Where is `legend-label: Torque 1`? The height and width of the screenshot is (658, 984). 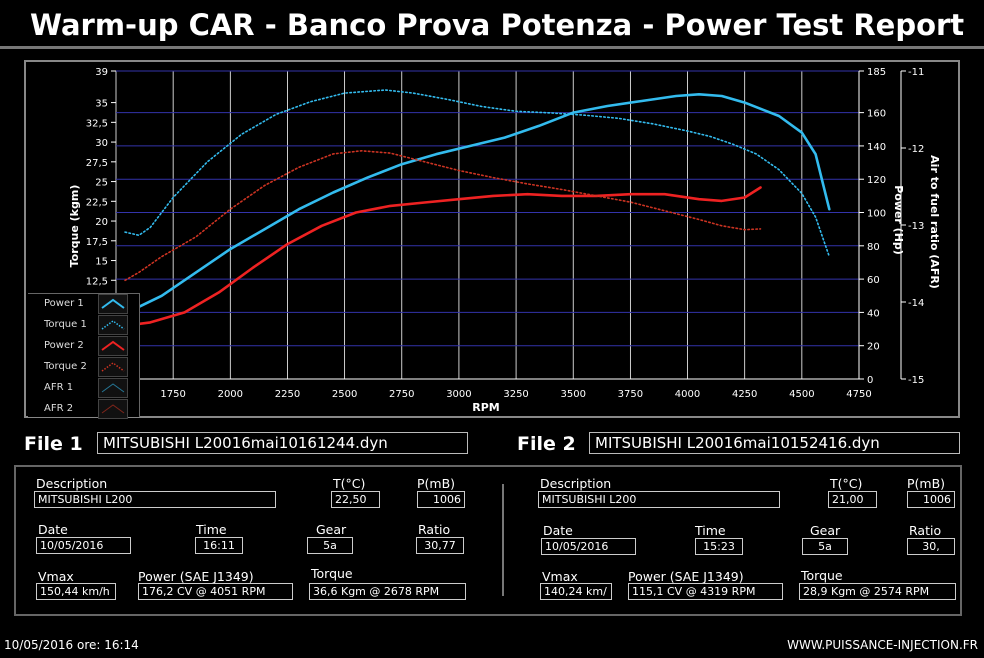
legend-label: Torque 1 is located at coordinates (65, 324).